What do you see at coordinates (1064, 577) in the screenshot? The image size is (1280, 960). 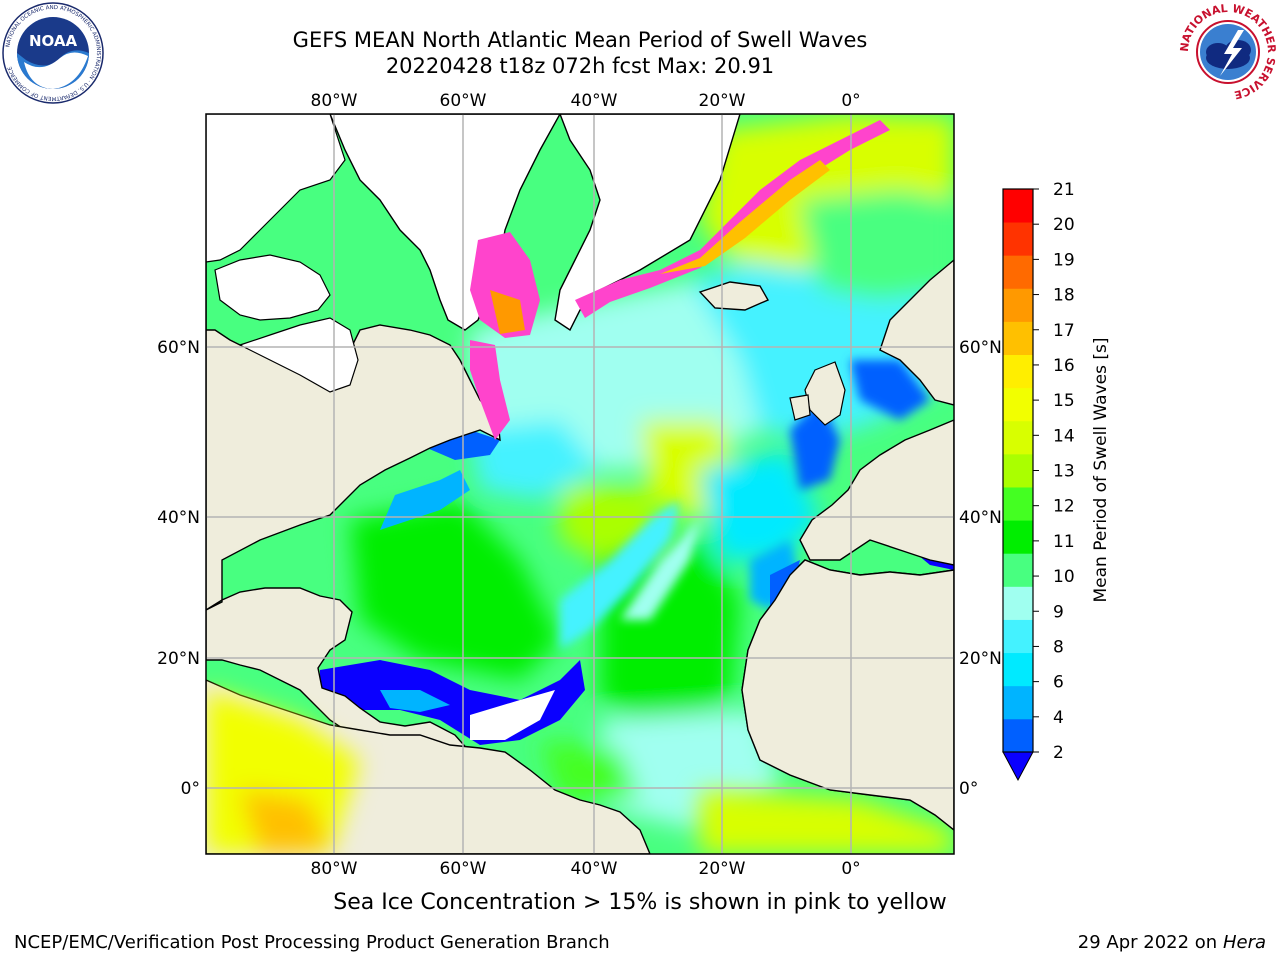 I see `colorbar-tick-label: 10` at bounding box center [1064, 577].